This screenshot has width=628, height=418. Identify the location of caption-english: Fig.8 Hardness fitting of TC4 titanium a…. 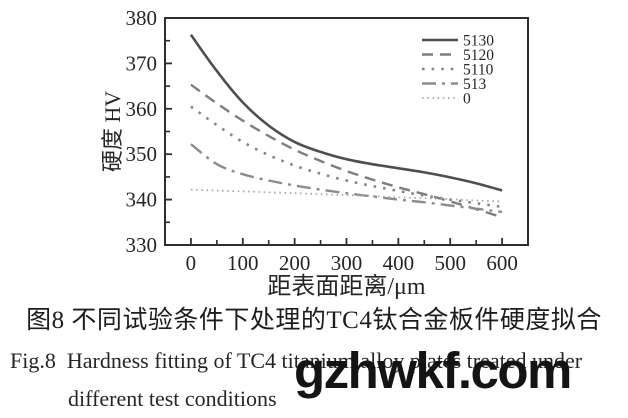
(296, 380).